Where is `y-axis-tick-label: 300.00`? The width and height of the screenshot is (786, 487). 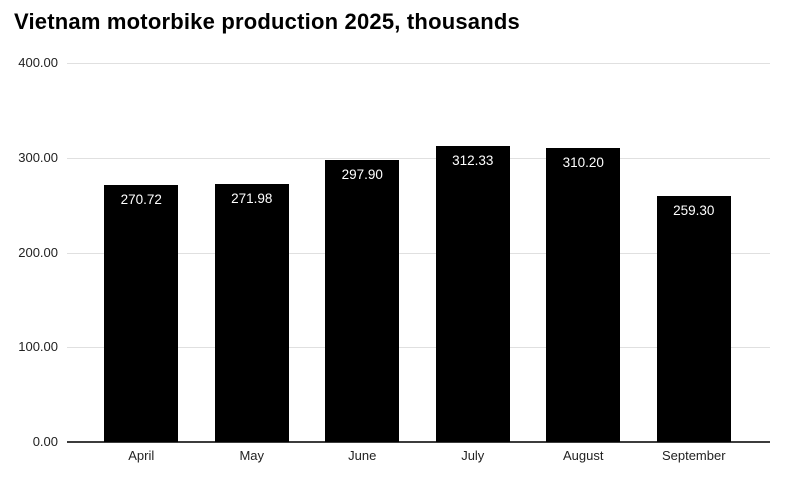 y-axis-tick-label: 300.00 is located at coordinates (38, 157).